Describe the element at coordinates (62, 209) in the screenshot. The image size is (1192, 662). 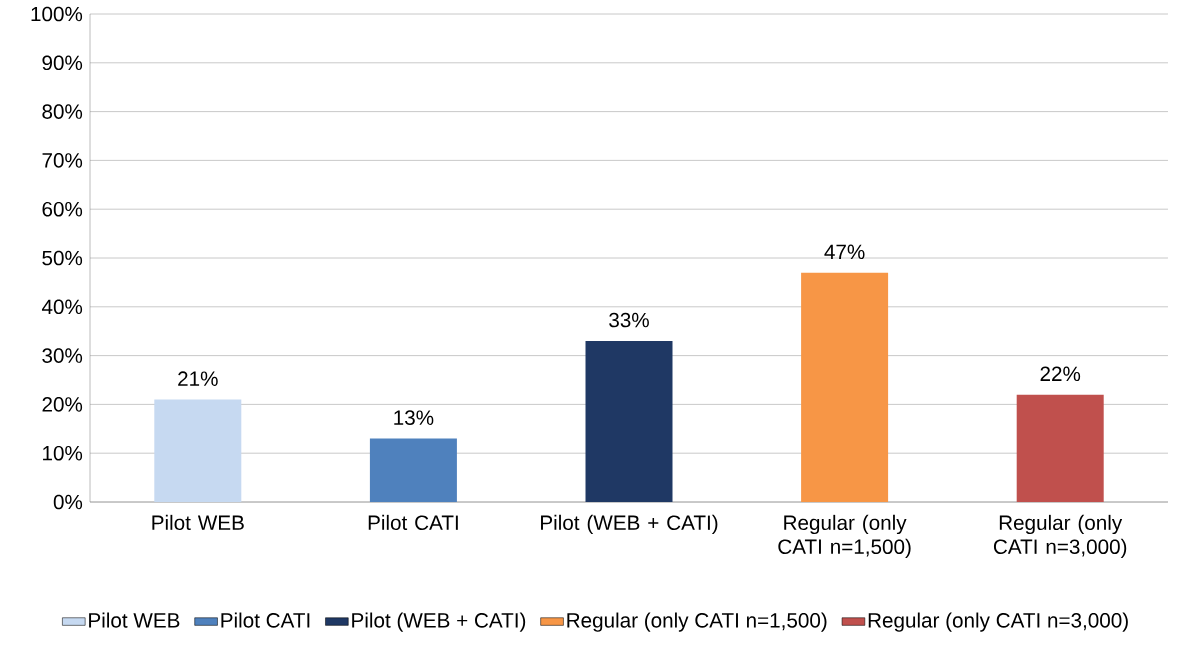
I see `y-tick-label: 60%` at that location.